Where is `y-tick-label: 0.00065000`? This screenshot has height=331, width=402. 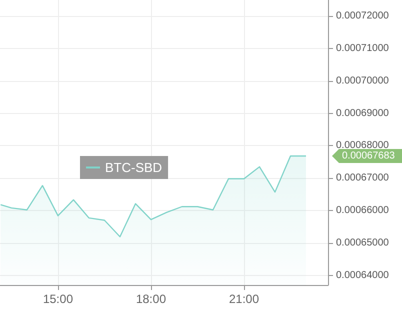 y-tick-label: 0.00065000 is located at coordinates (363, 242).